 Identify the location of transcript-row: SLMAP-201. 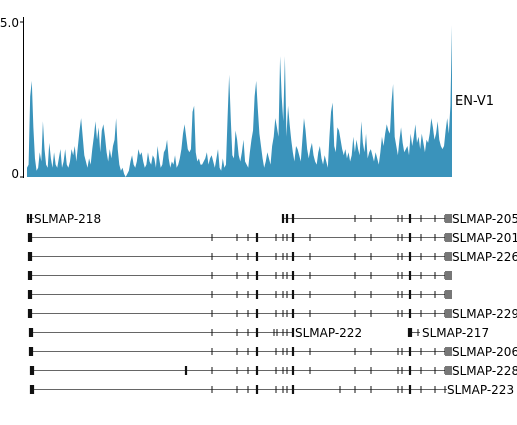
(272, 238).